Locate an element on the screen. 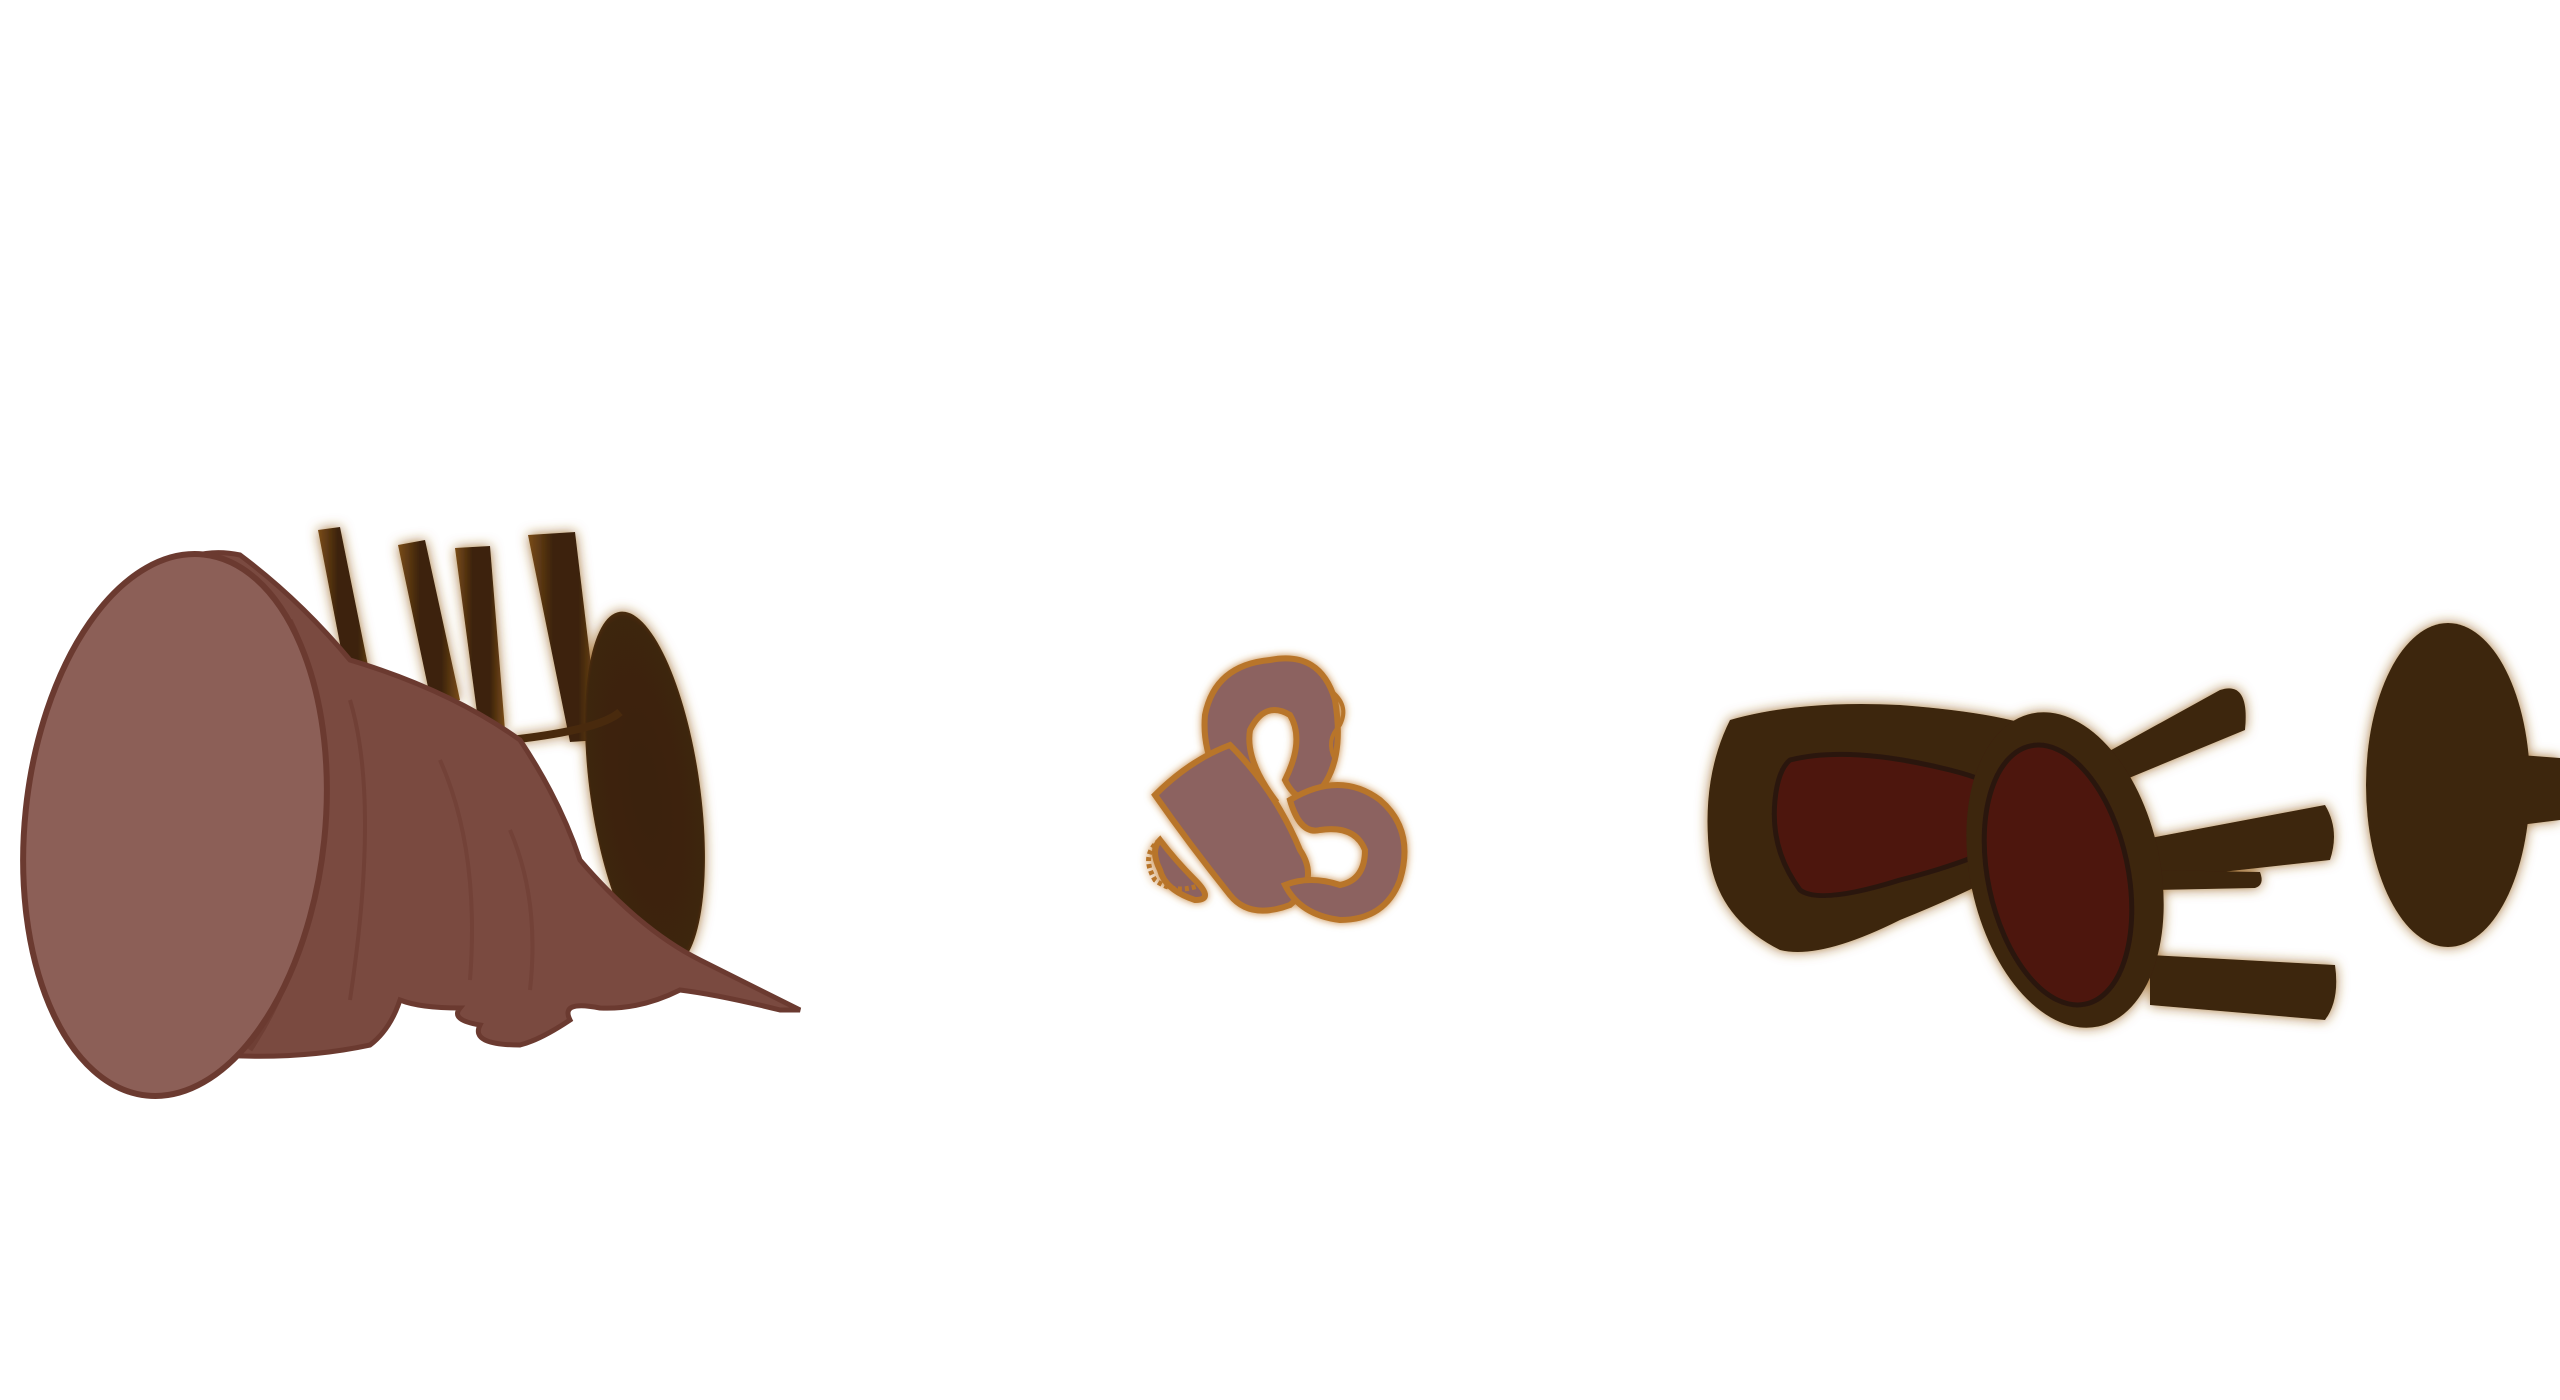  tipped-stool-icon is located at coordinates (511, 748).